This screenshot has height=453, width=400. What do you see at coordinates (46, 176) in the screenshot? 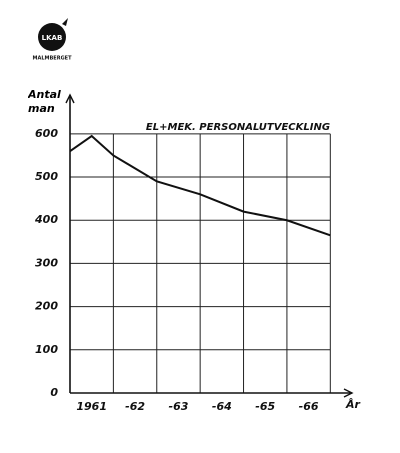
I see `y-tick-label: 500` at bounding box center [46, 176].